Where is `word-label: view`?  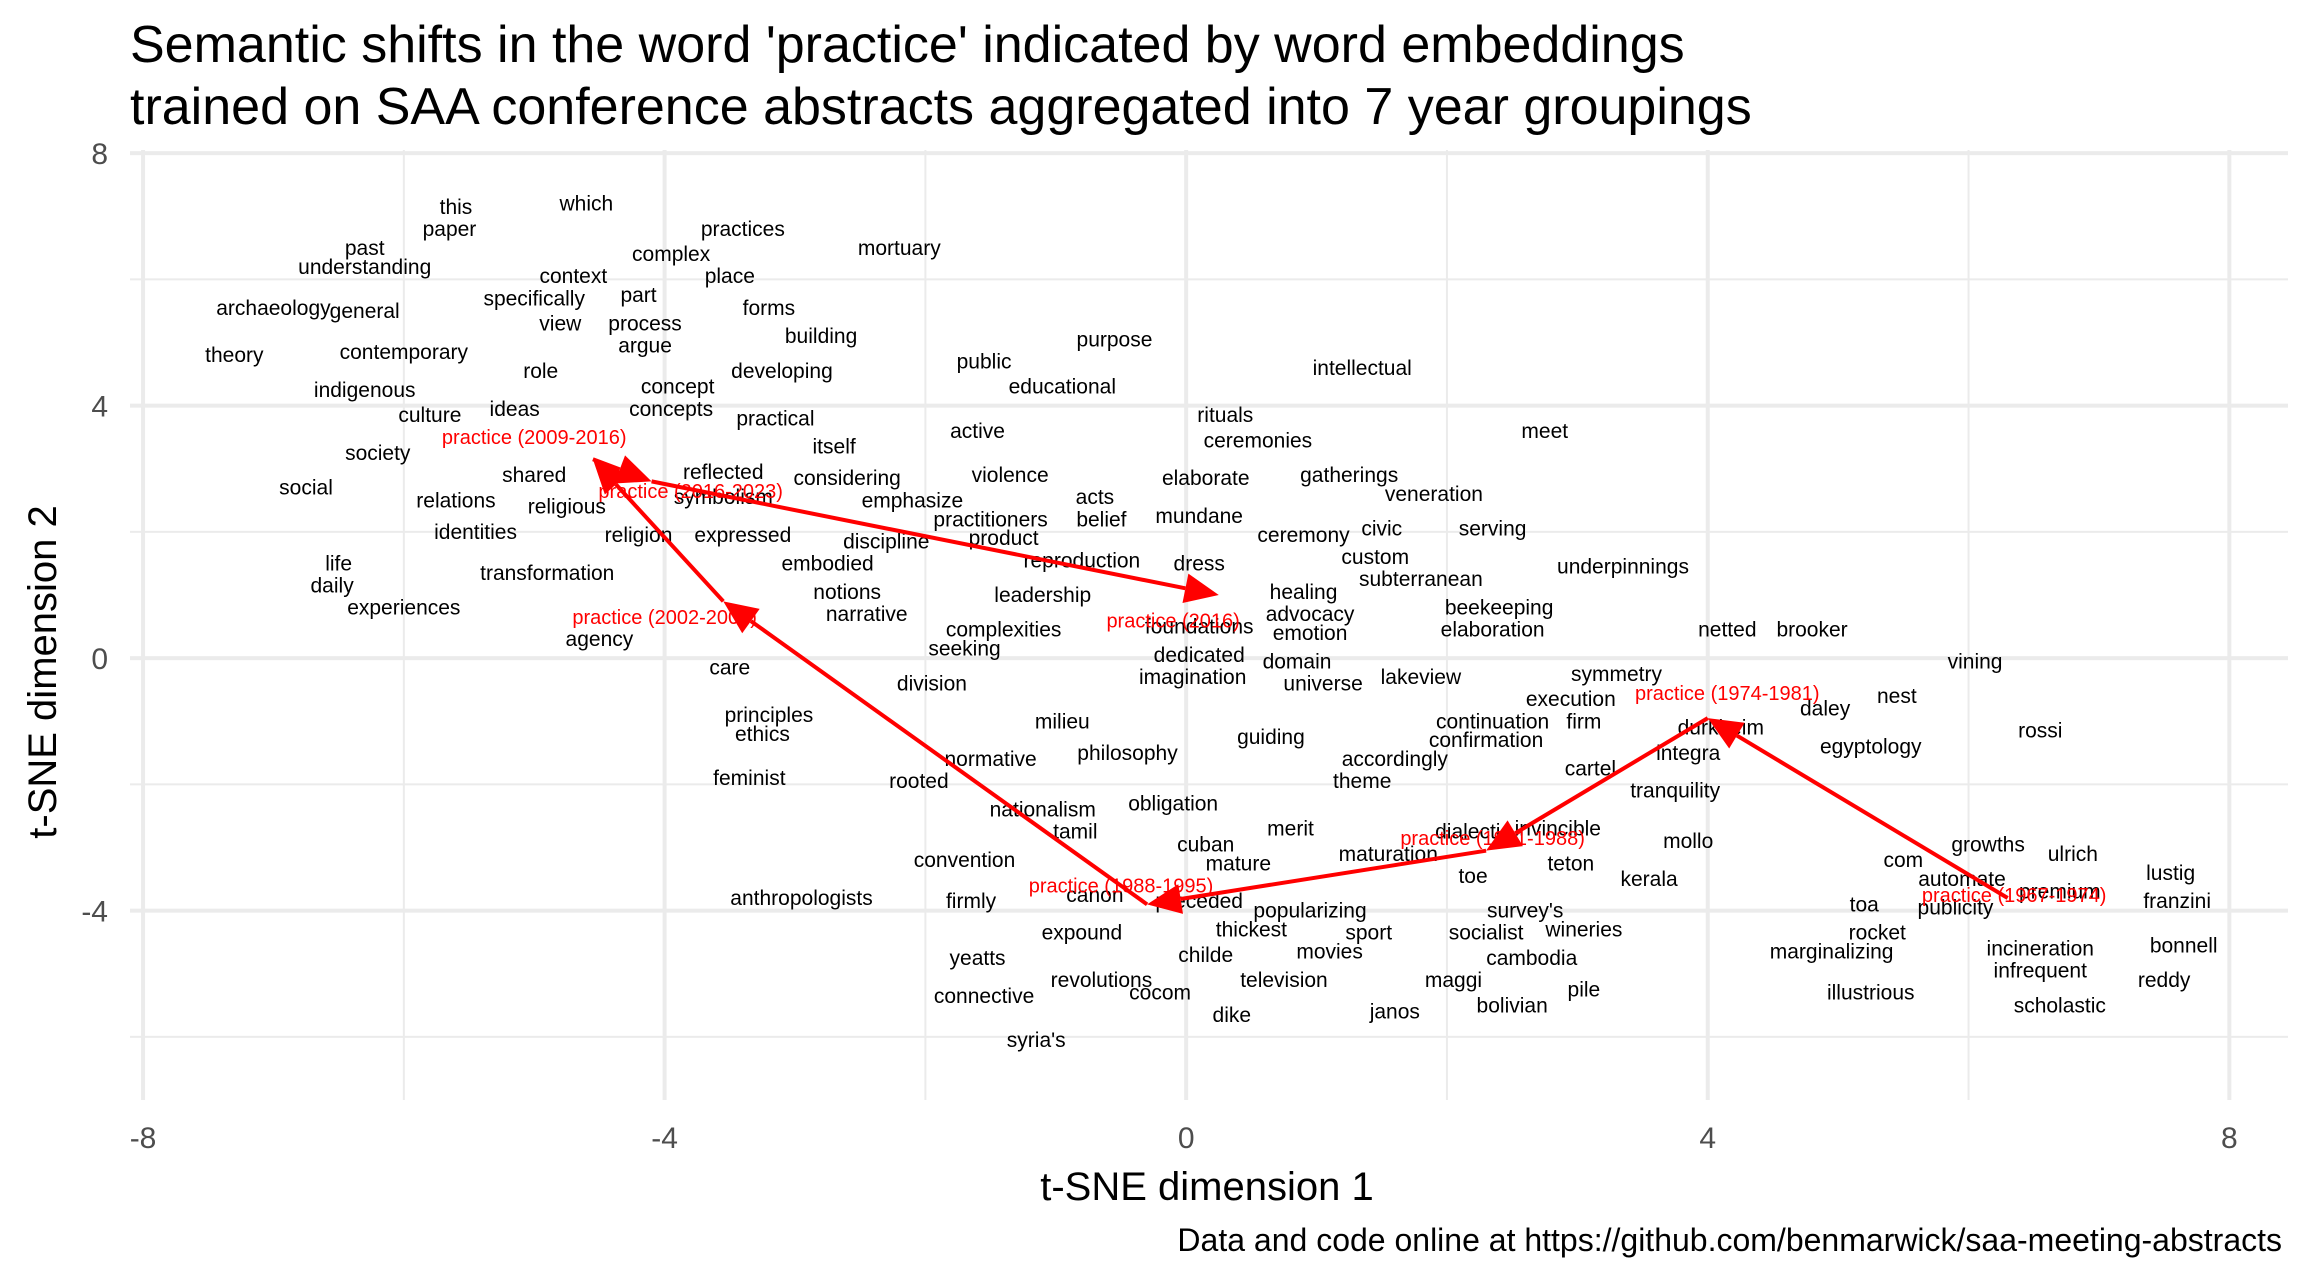 word-label: view is located at coordinates (560, 324).